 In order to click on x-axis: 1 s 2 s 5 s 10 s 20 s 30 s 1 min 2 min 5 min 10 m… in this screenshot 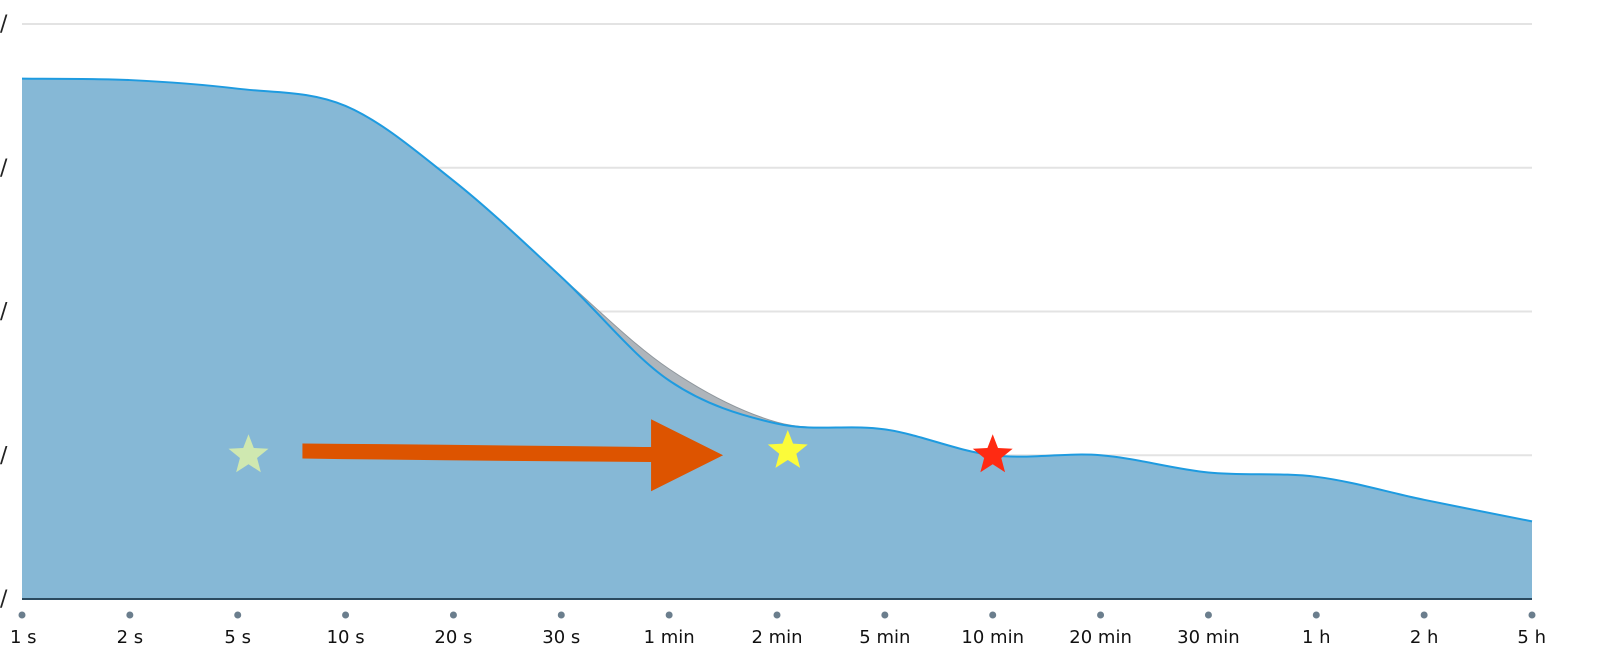, I will do `click(778, 623)`.